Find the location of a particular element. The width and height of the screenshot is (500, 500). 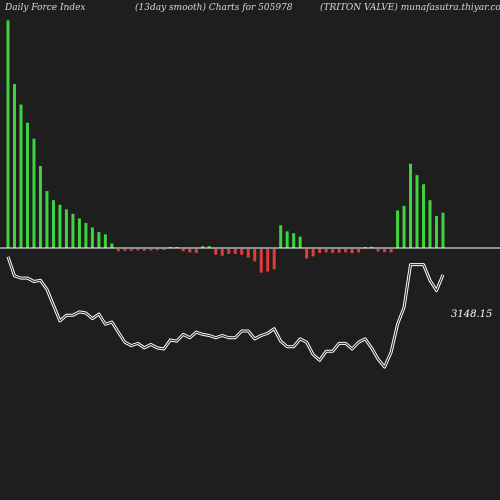

chart-header-right: (TRITON VALVE) munafasutra.thiyar.com is located at coordinates (410, 8).